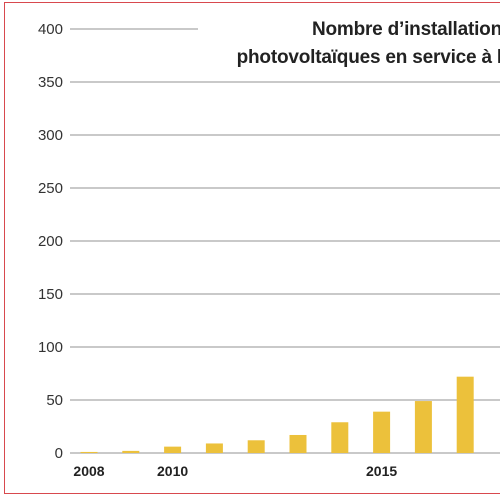  I want to click on chart-title-line-1: Nombre d’installation, so click(405, 29).